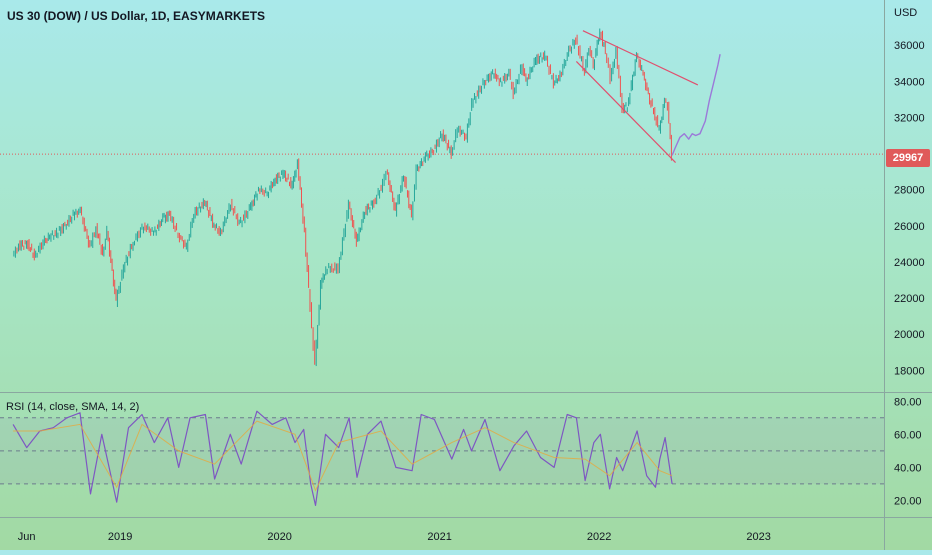  Describe the element at coordinates (908, 435) in the screenshot. I see `rsi-tick-label: 60.00` at that location.